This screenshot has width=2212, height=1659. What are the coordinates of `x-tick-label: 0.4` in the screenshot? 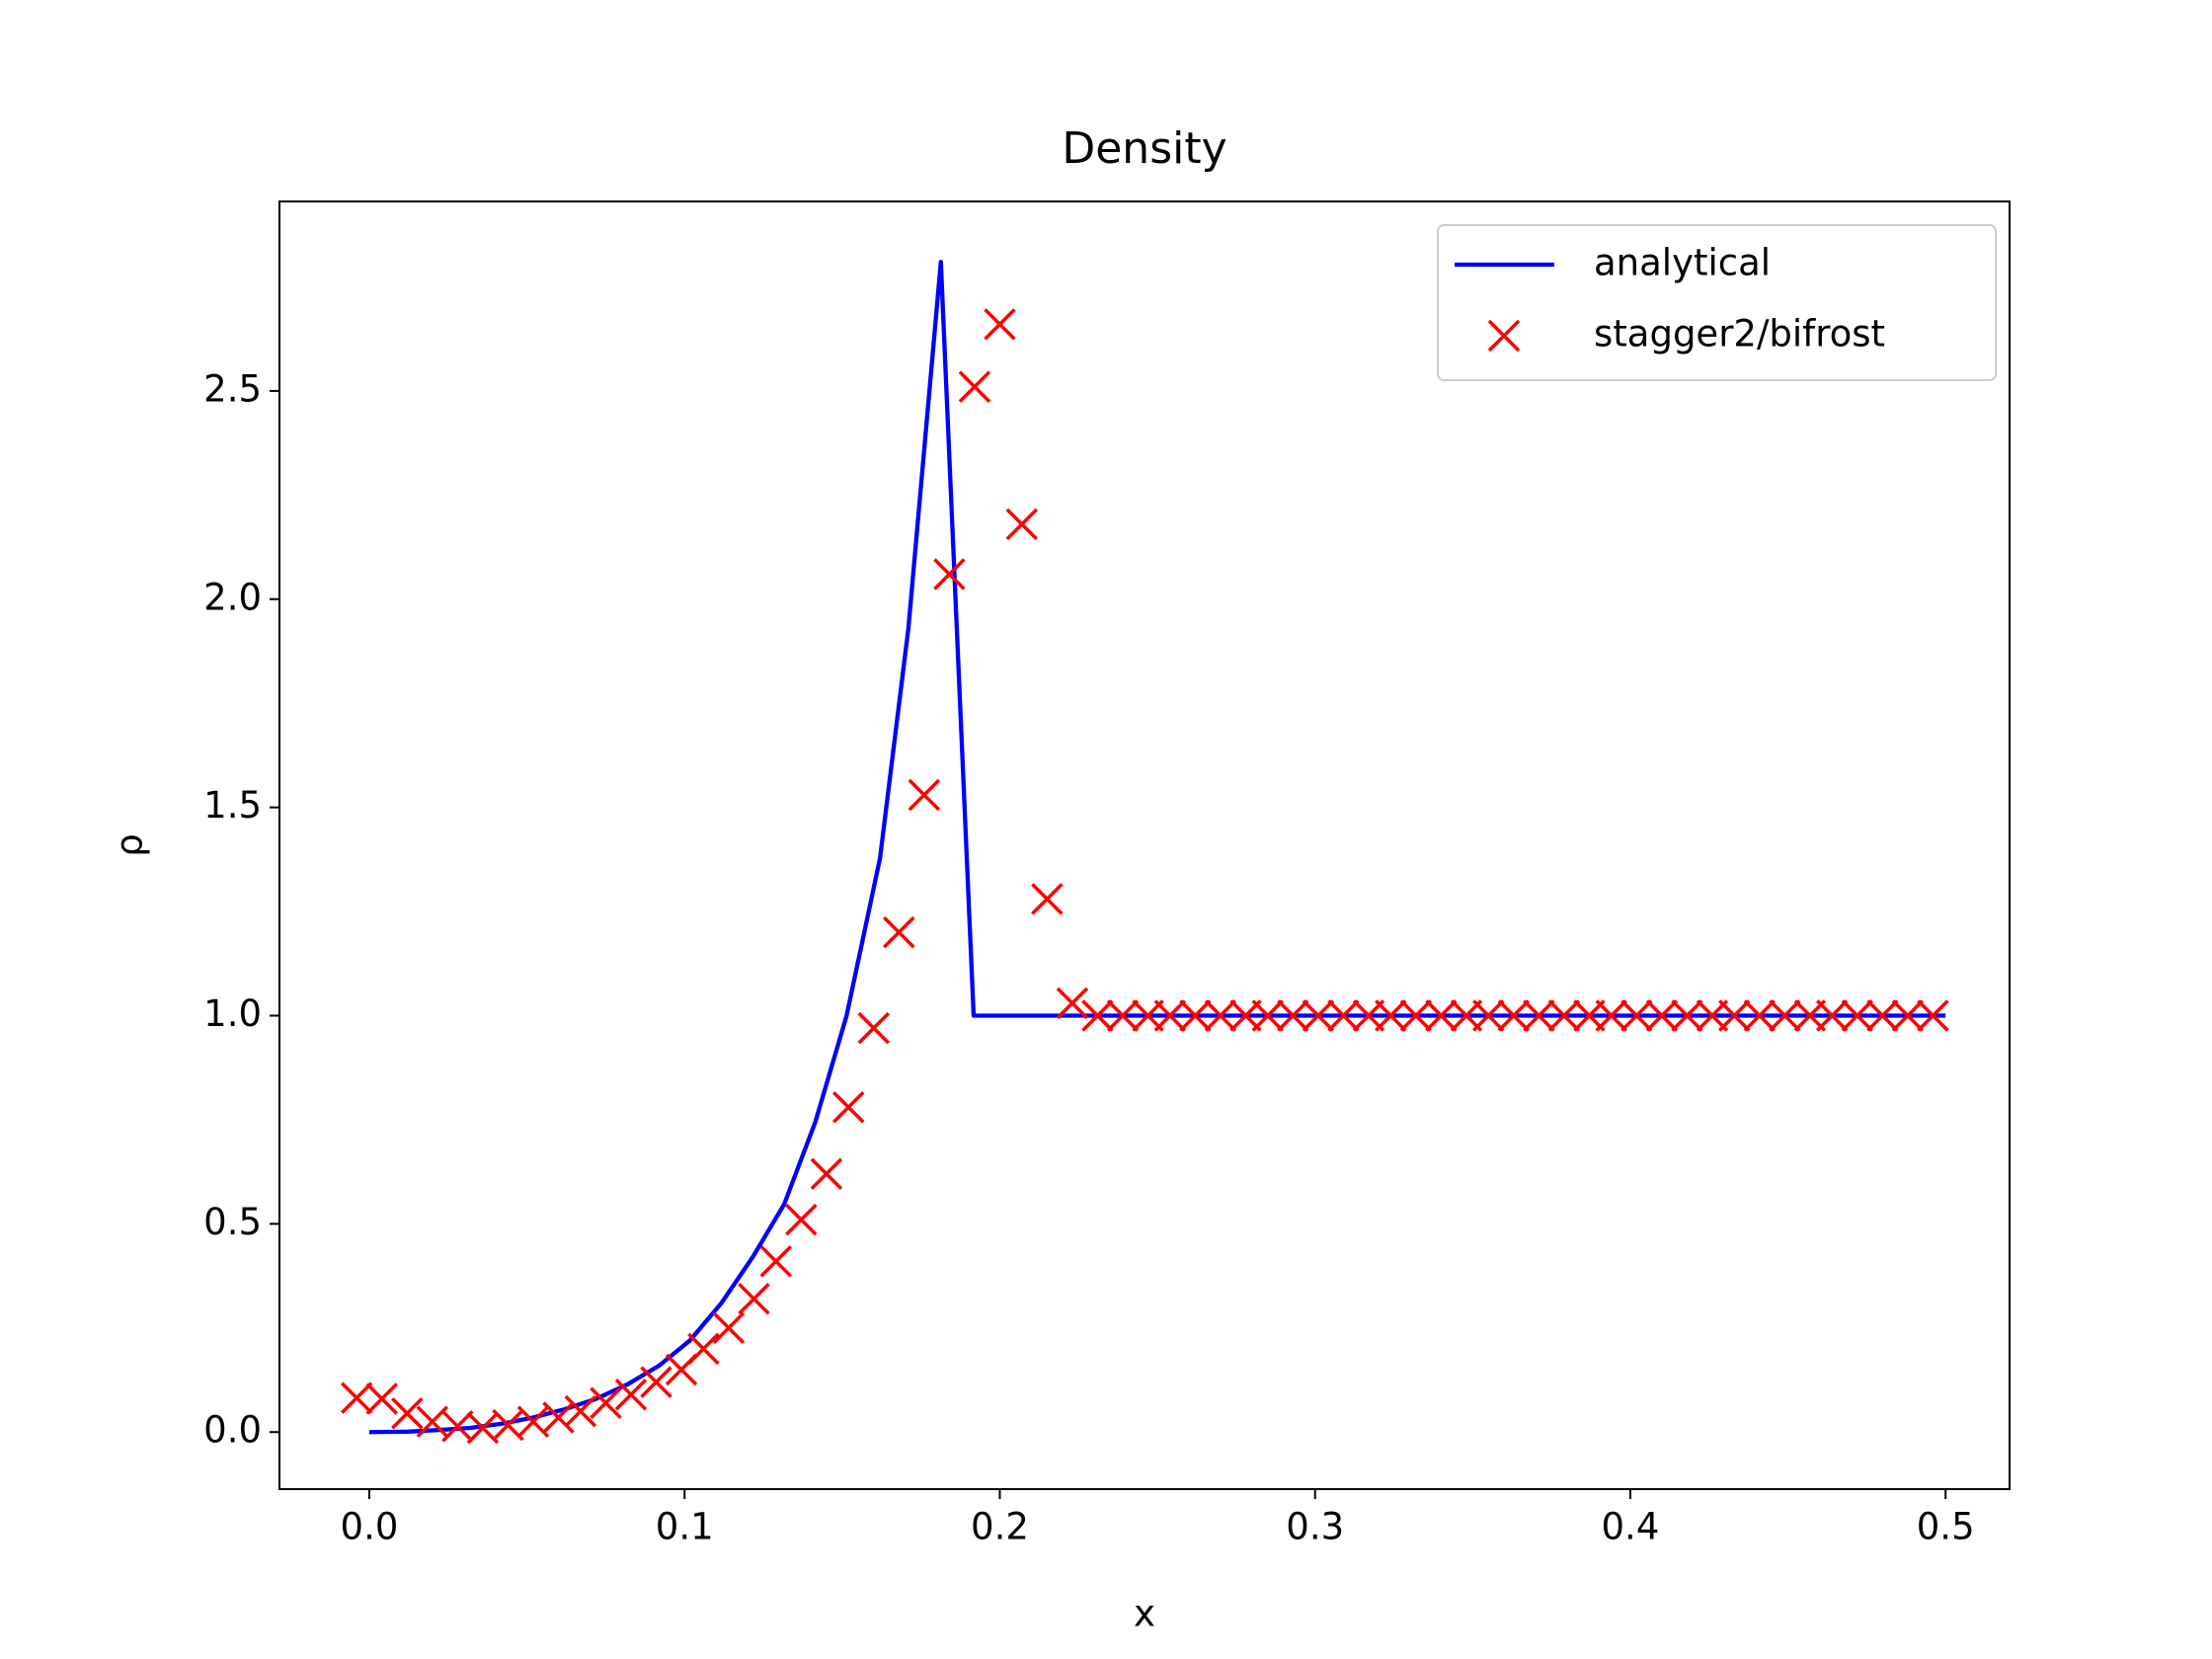 It's located at (1631, 1527).